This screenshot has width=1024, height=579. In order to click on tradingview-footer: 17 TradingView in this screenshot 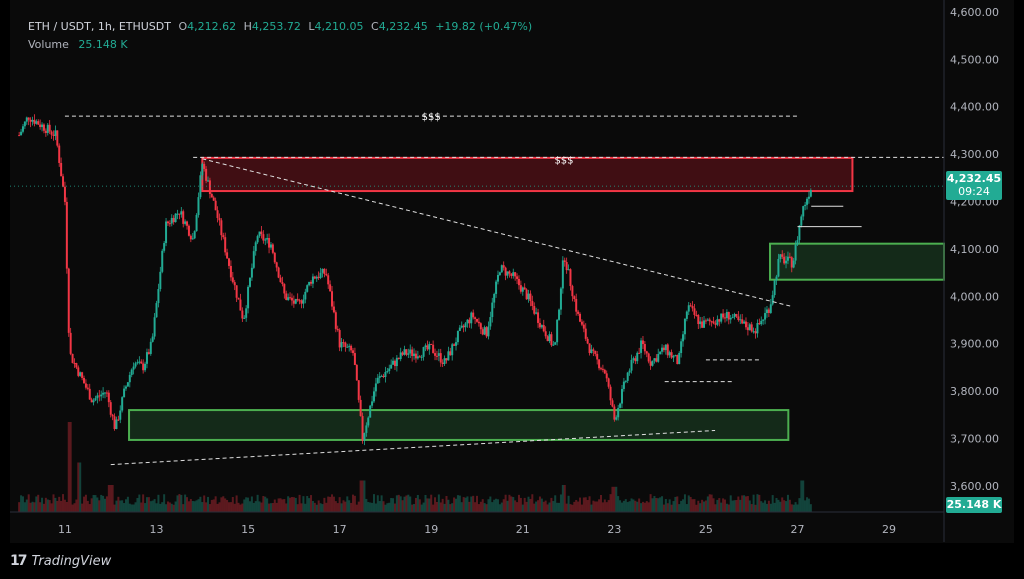, I will do `click(60, 561)`.